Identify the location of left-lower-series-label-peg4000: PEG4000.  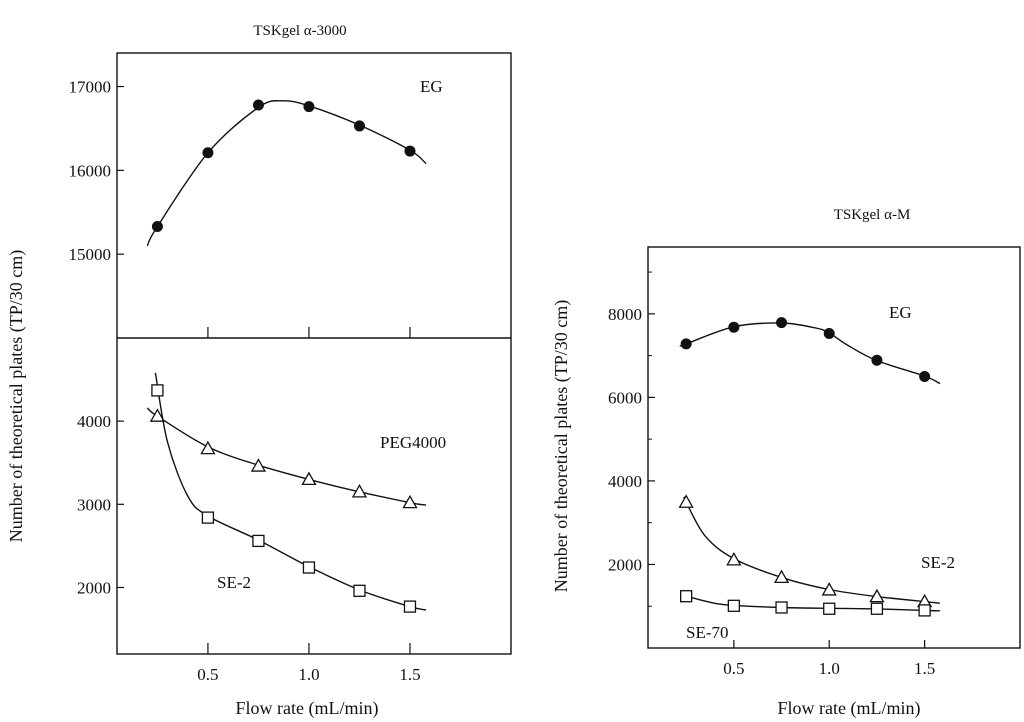
(413, 442).